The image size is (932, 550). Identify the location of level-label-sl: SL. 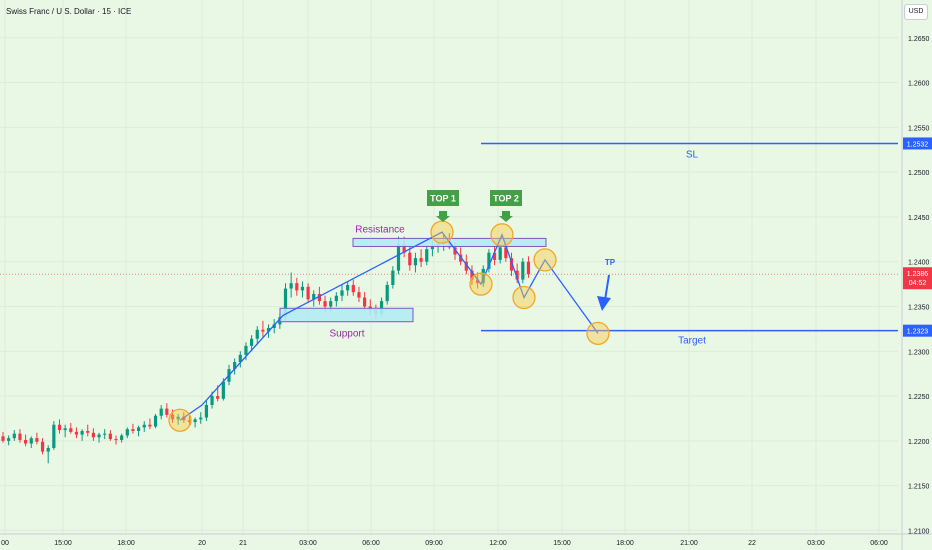
(692, 154).